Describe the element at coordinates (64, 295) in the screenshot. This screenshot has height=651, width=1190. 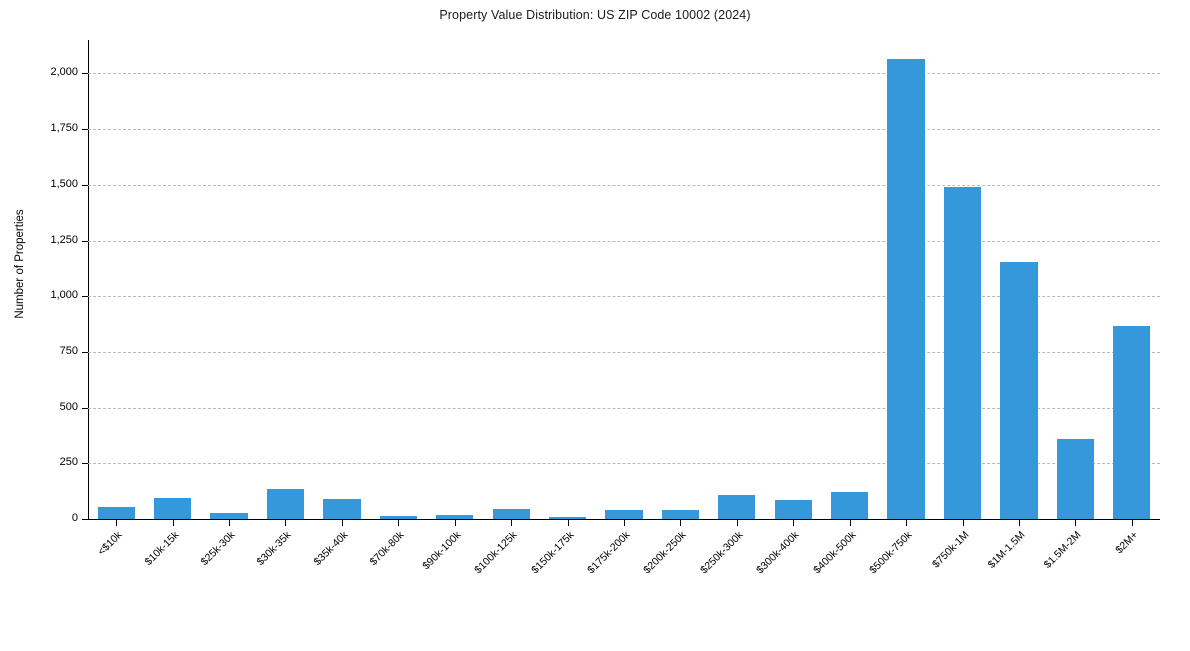
I see `y-tick-label: 1,000` at that location.